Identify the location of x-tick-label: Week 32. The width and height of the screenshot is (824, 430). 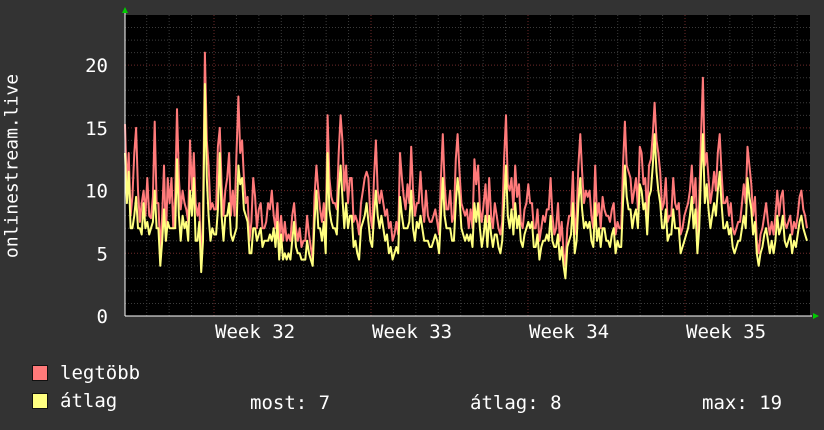
(255, 332).